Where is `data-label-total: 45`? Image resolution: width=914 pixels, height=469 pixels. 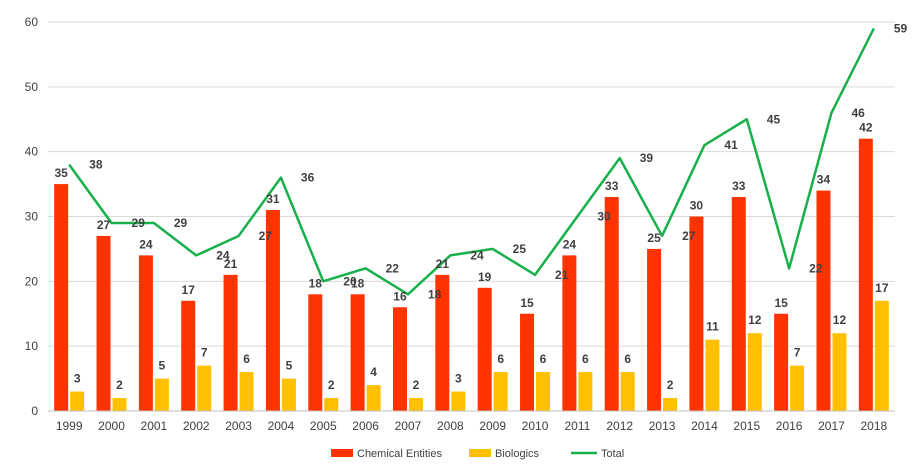 data-label-total: 45 is located at coordinates (774, 119).